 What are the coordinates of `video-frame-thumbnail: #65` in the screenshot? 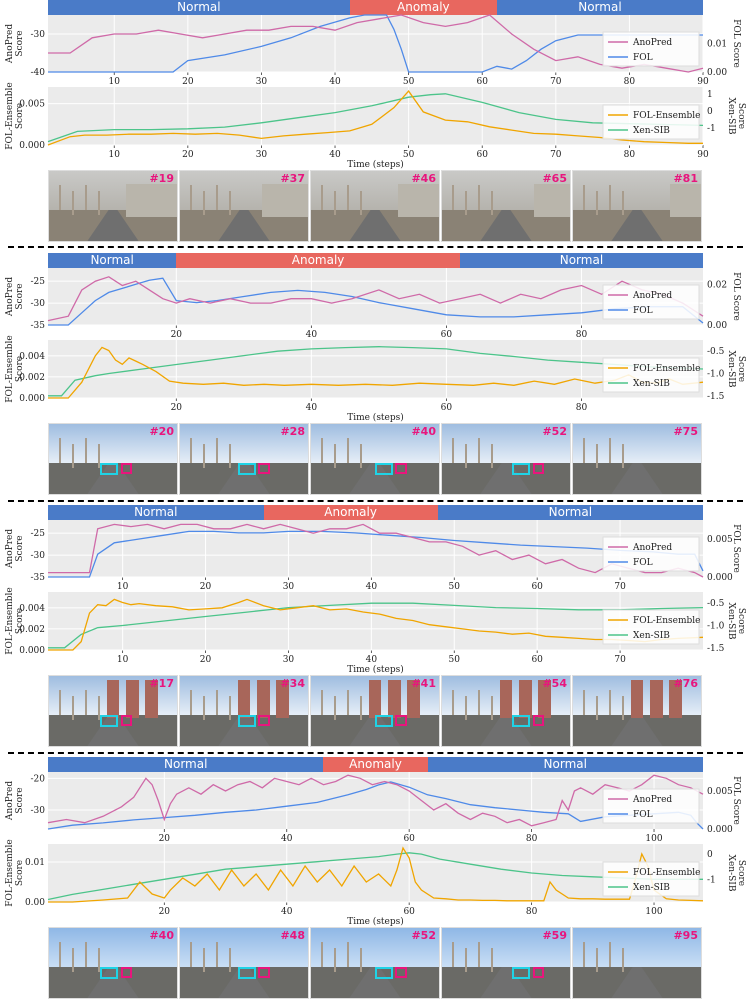 It's located at (506, 206).